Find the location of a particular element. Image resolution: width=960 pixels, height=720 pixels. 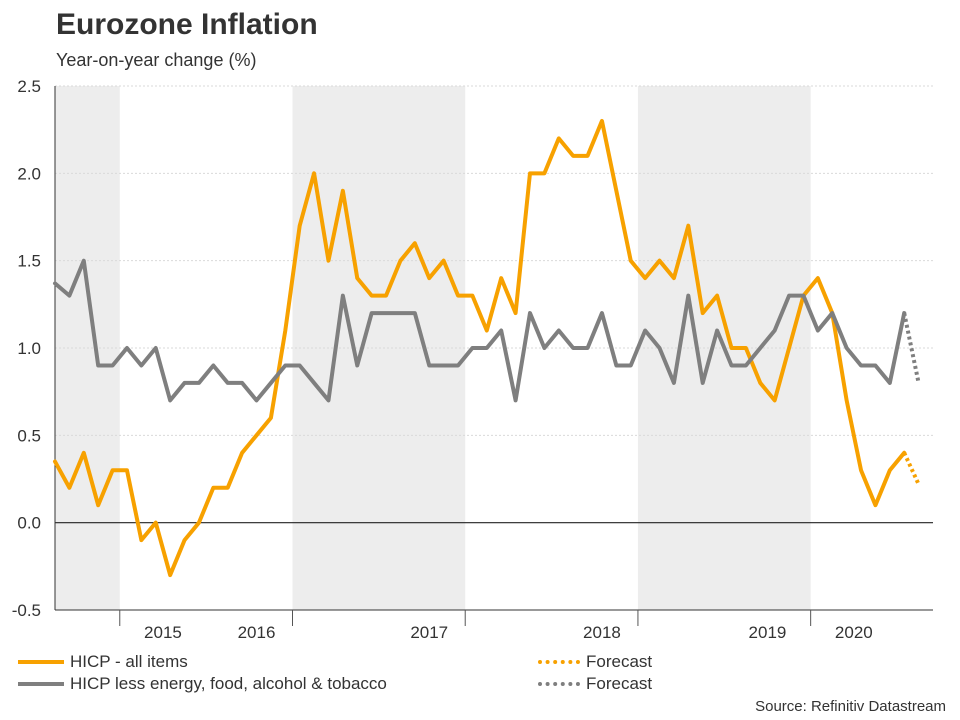

y-tick-label: 2.0 is located at coordinates (29, 173).